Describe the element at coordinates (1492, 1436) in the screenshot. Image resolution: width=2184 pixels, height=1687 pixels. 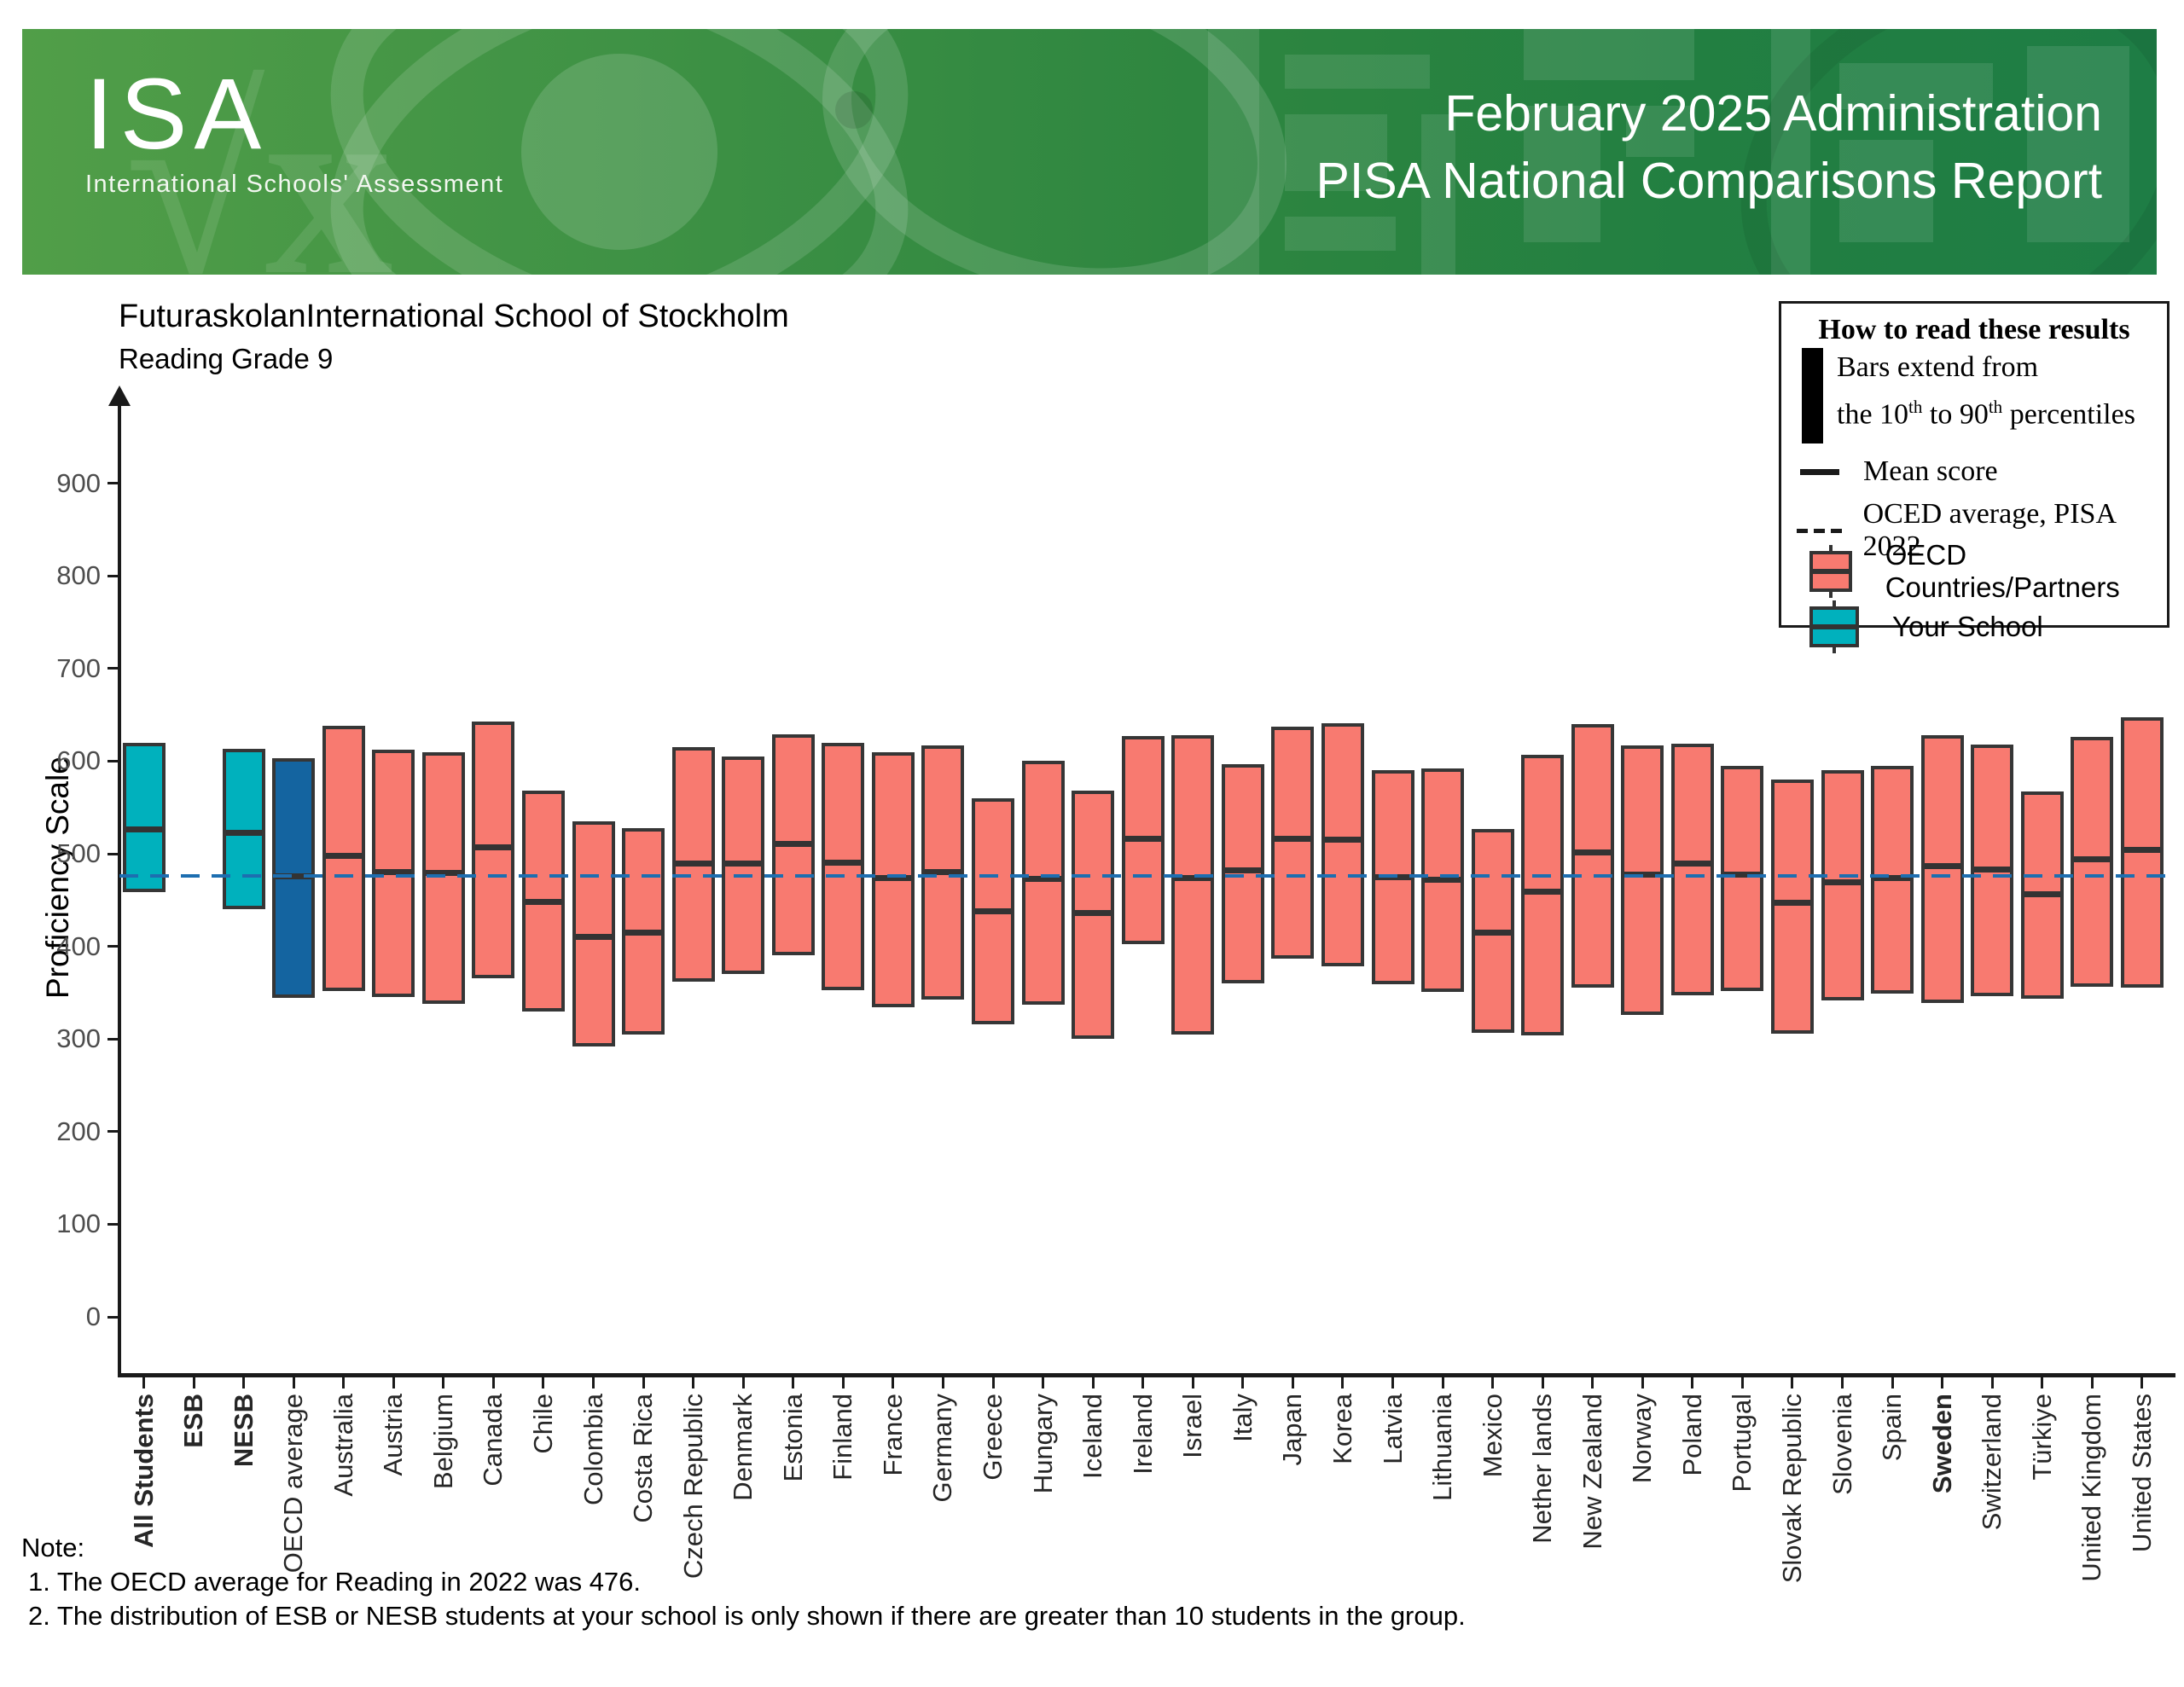
I see `x-category-label: Mexico` at that location.